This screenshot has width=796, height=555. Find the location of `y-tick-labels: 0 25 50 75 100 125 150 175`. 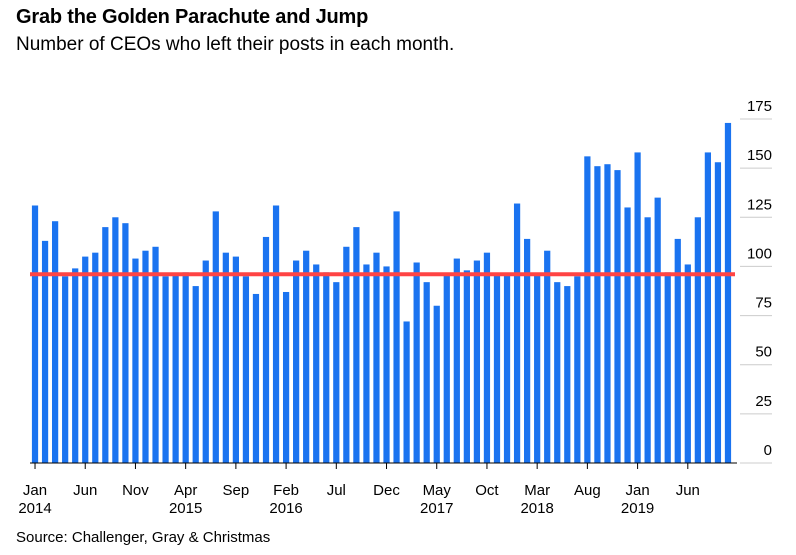

y-tick-labels: 0 25 50 75 100 125 150 175 is located at coordinates (759, 278).